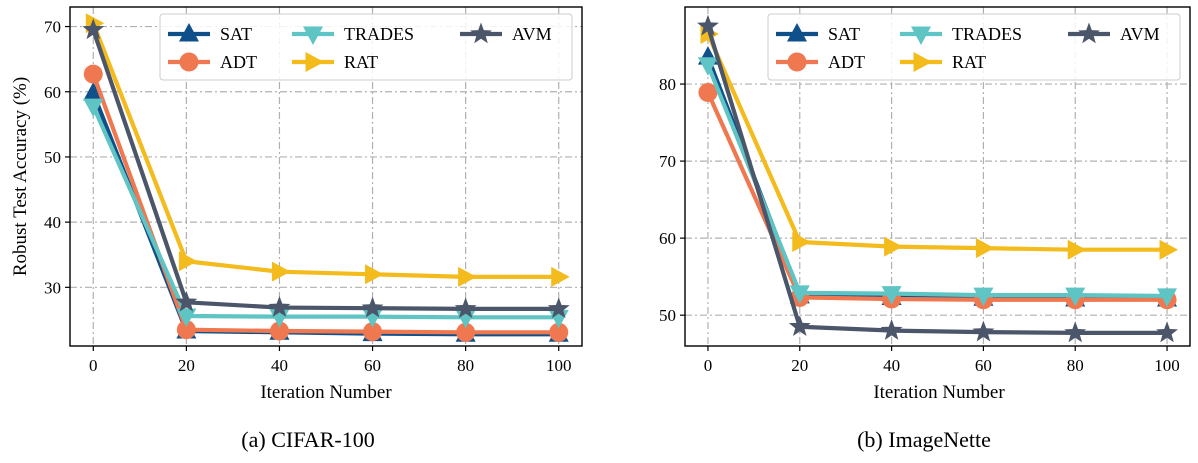 The width and height of the screenshot is (1198, 463). I want to click on x-tick-label: 40, so click(279, 365).